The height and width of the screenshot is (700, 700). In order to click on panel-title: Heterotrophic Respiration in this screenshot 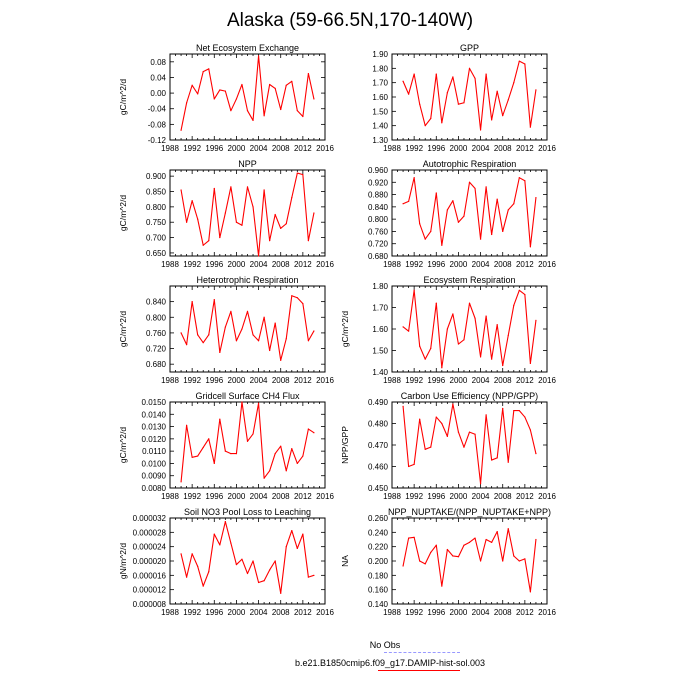, I will do `click(247, 280)`.